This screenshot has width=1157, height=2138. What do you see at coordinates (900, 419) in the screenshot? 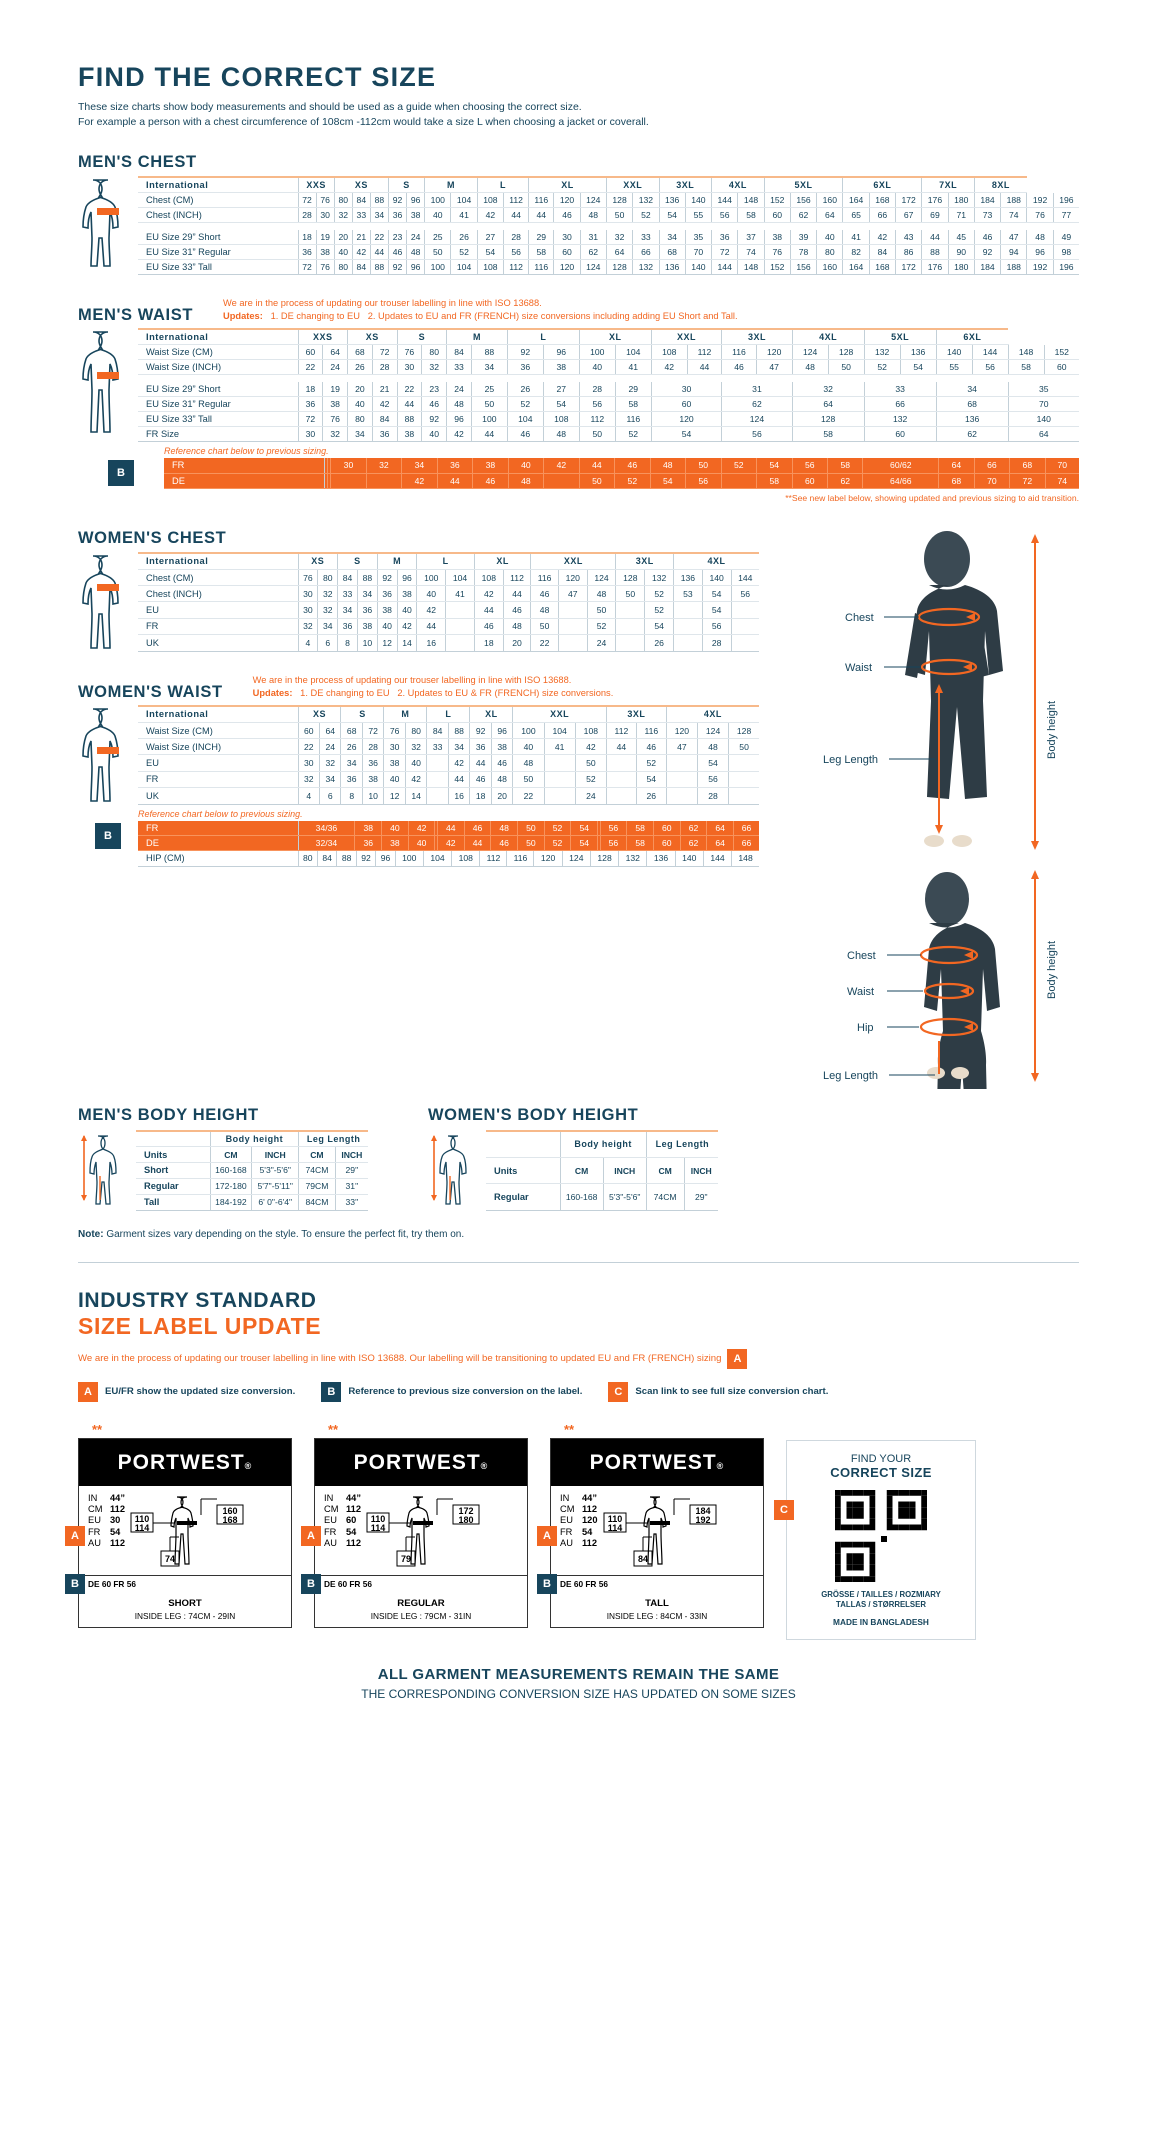
I see `table-cell: 132` at bounding box center [900, 419].